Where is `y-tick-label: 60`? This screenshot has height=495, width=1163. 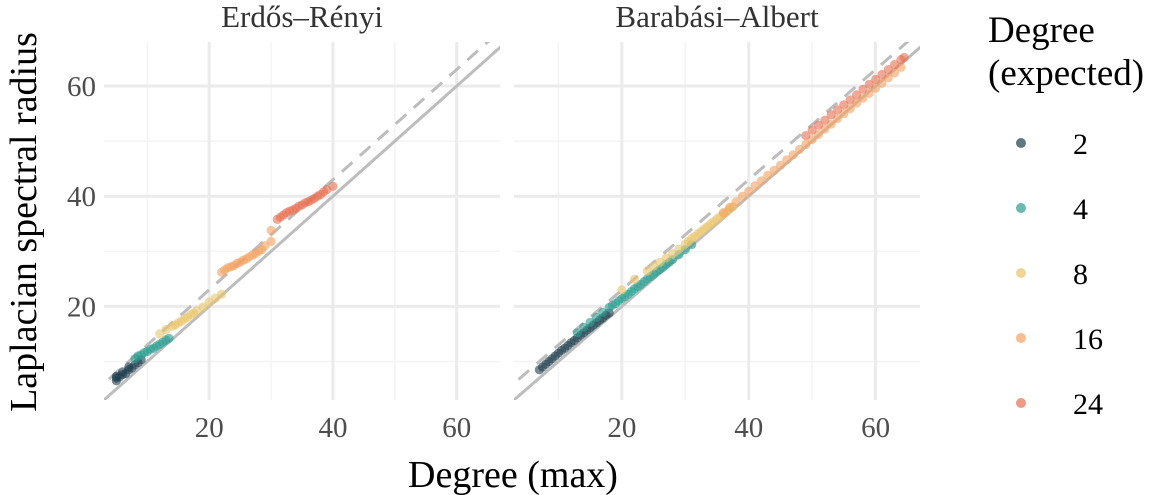 y-tick-label: 60 is located at coordinates (81, 87).